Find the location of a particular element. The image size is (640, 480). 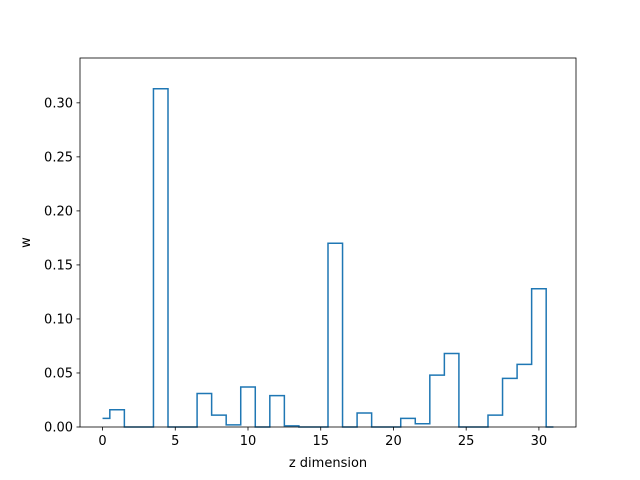

x-axis-label: z dimension is located at coordinates (328, 463).